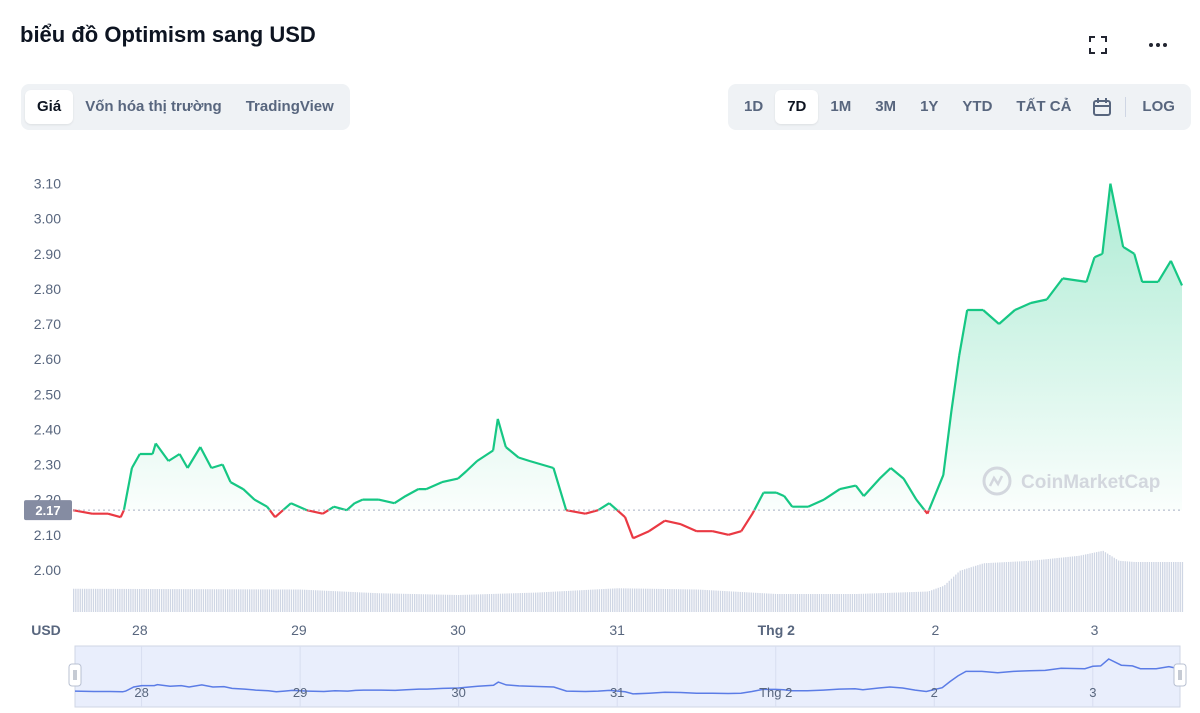 The image size is (1200, 713). What do you see at coordinates (935, 630) in the screenshot?
I see `x-tick-label: 2` at bounding box center [935, 630].